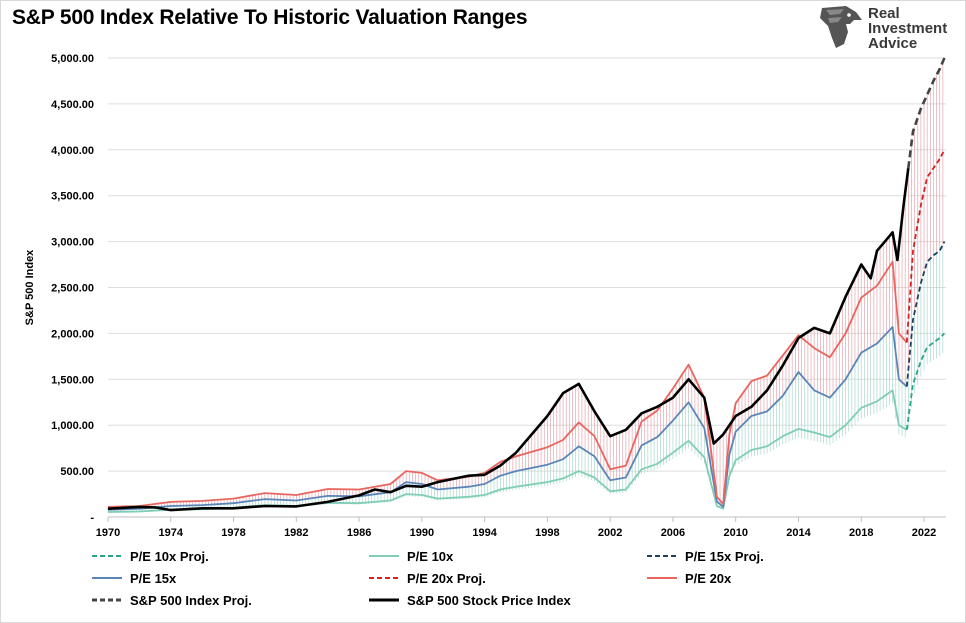  Describe the element at coordinates (430, 556) in the screenshot. I see `legend-label: P/E 10x` at that location.